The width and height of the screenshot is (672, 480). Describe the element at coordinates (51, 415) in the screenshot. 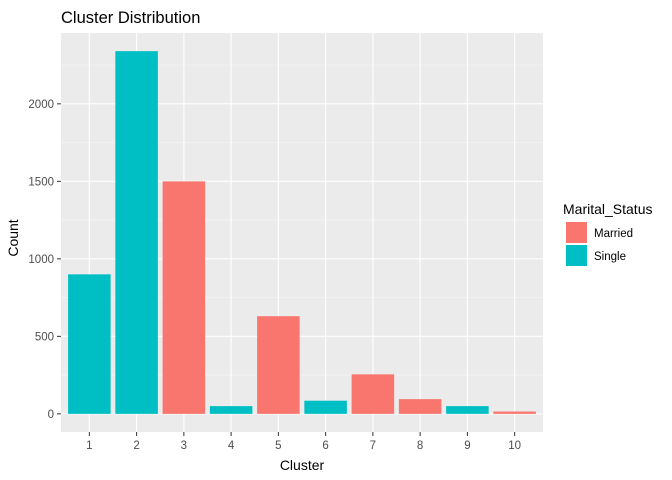

I see `y-tick-label: 0` at that location.